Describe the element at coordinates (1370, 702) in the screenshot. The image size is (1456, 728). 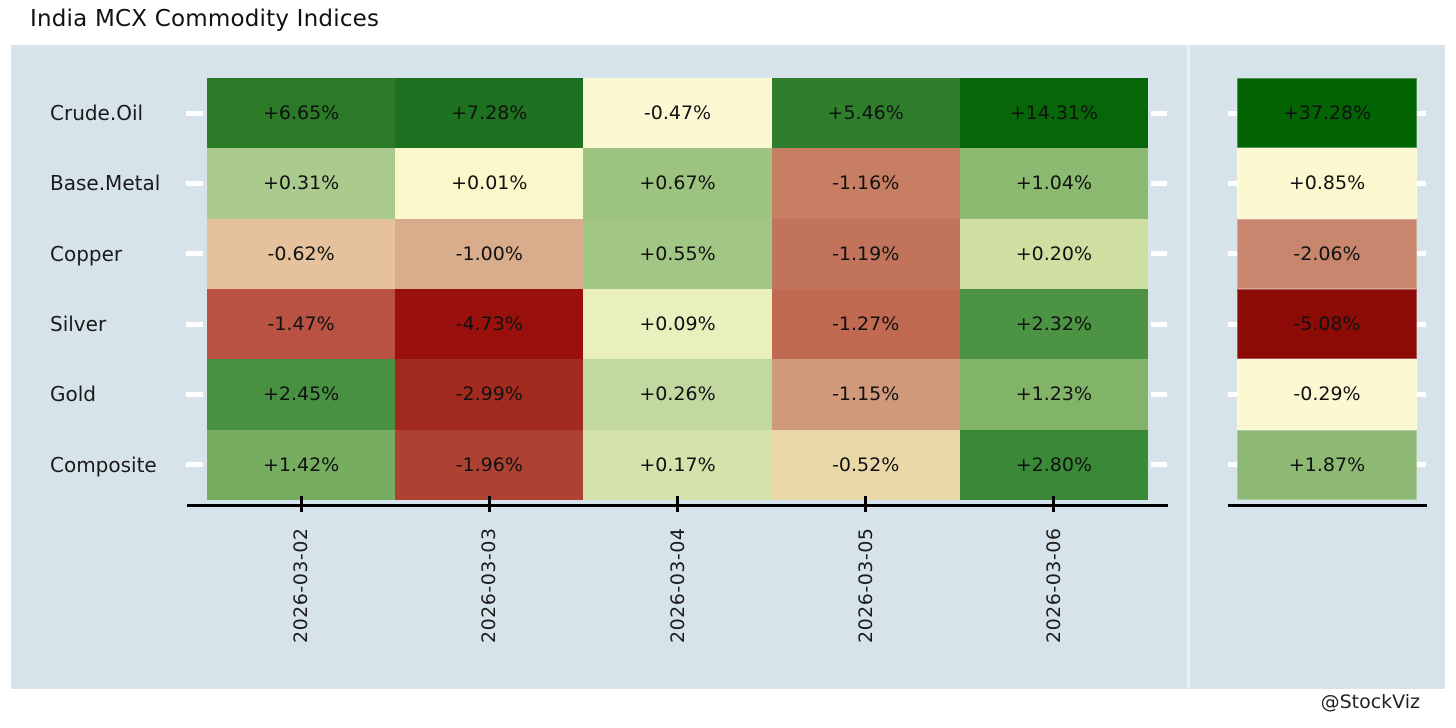
I see `watermark: @StockViz` at that location.